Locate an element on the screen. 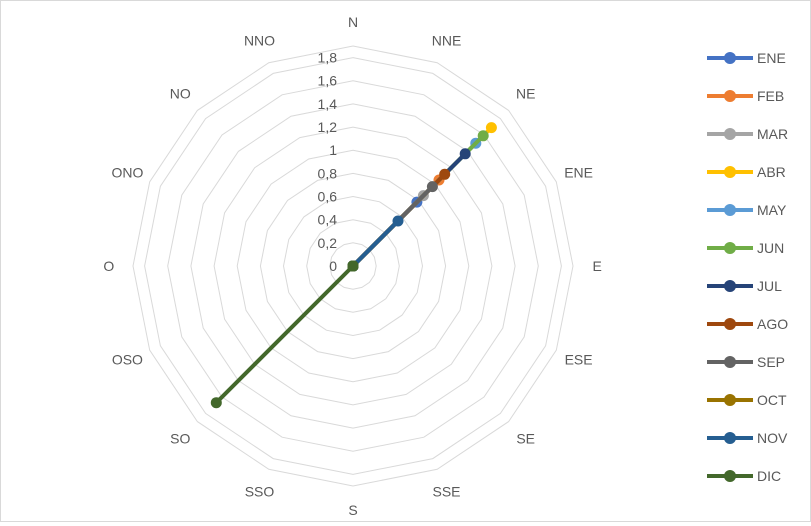 Image resolution: width=811 pixels, height=526 pixels. radial-tick-labels: 0 0,2 0,4 0,6 0,8 1 1,2 1,4 1,6 1,8 is located at coordinates (328, 162).